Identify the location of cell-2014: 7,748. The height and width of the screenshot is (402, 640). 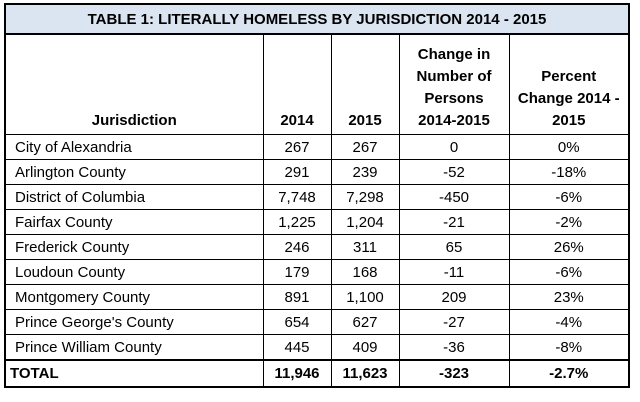
(297, 197).